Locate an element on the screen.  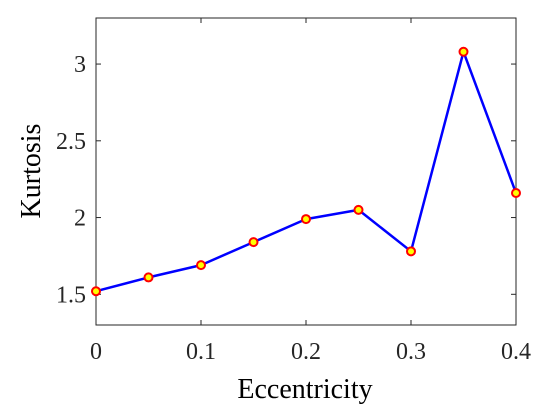
x-axis-title: Eccentricity is located at coordinates (304, 389).